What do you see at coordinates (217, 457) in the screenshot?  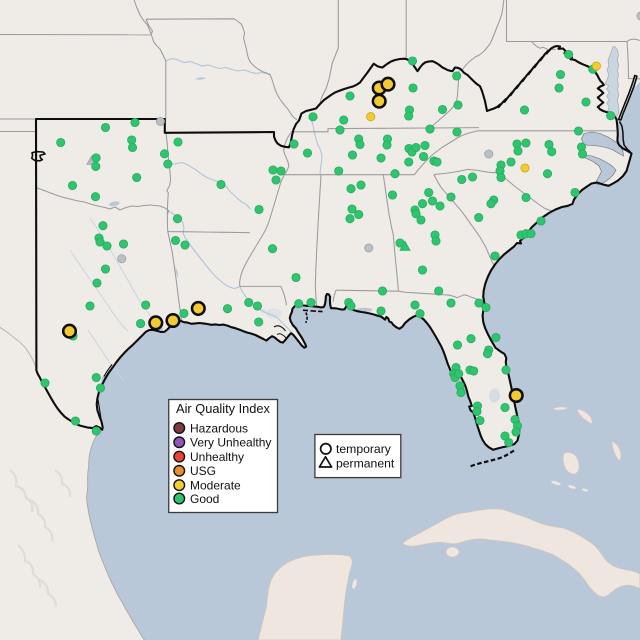 I see `svg-text: Unhealthy` at bounding box center [217, 457].